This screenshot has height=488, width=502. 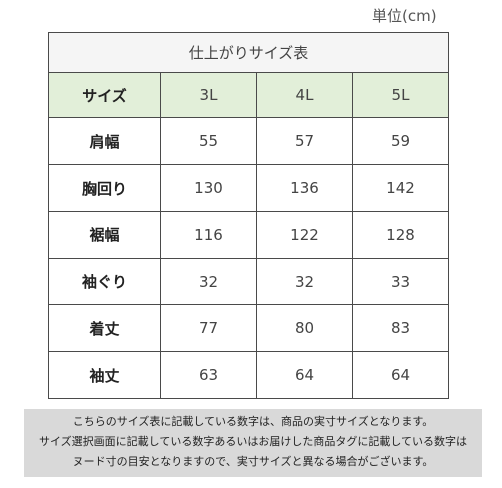 What do you see at coordinates (400, 188) in the screenshot?
I see `table-cell: 142` at bounding box center [400, 188].